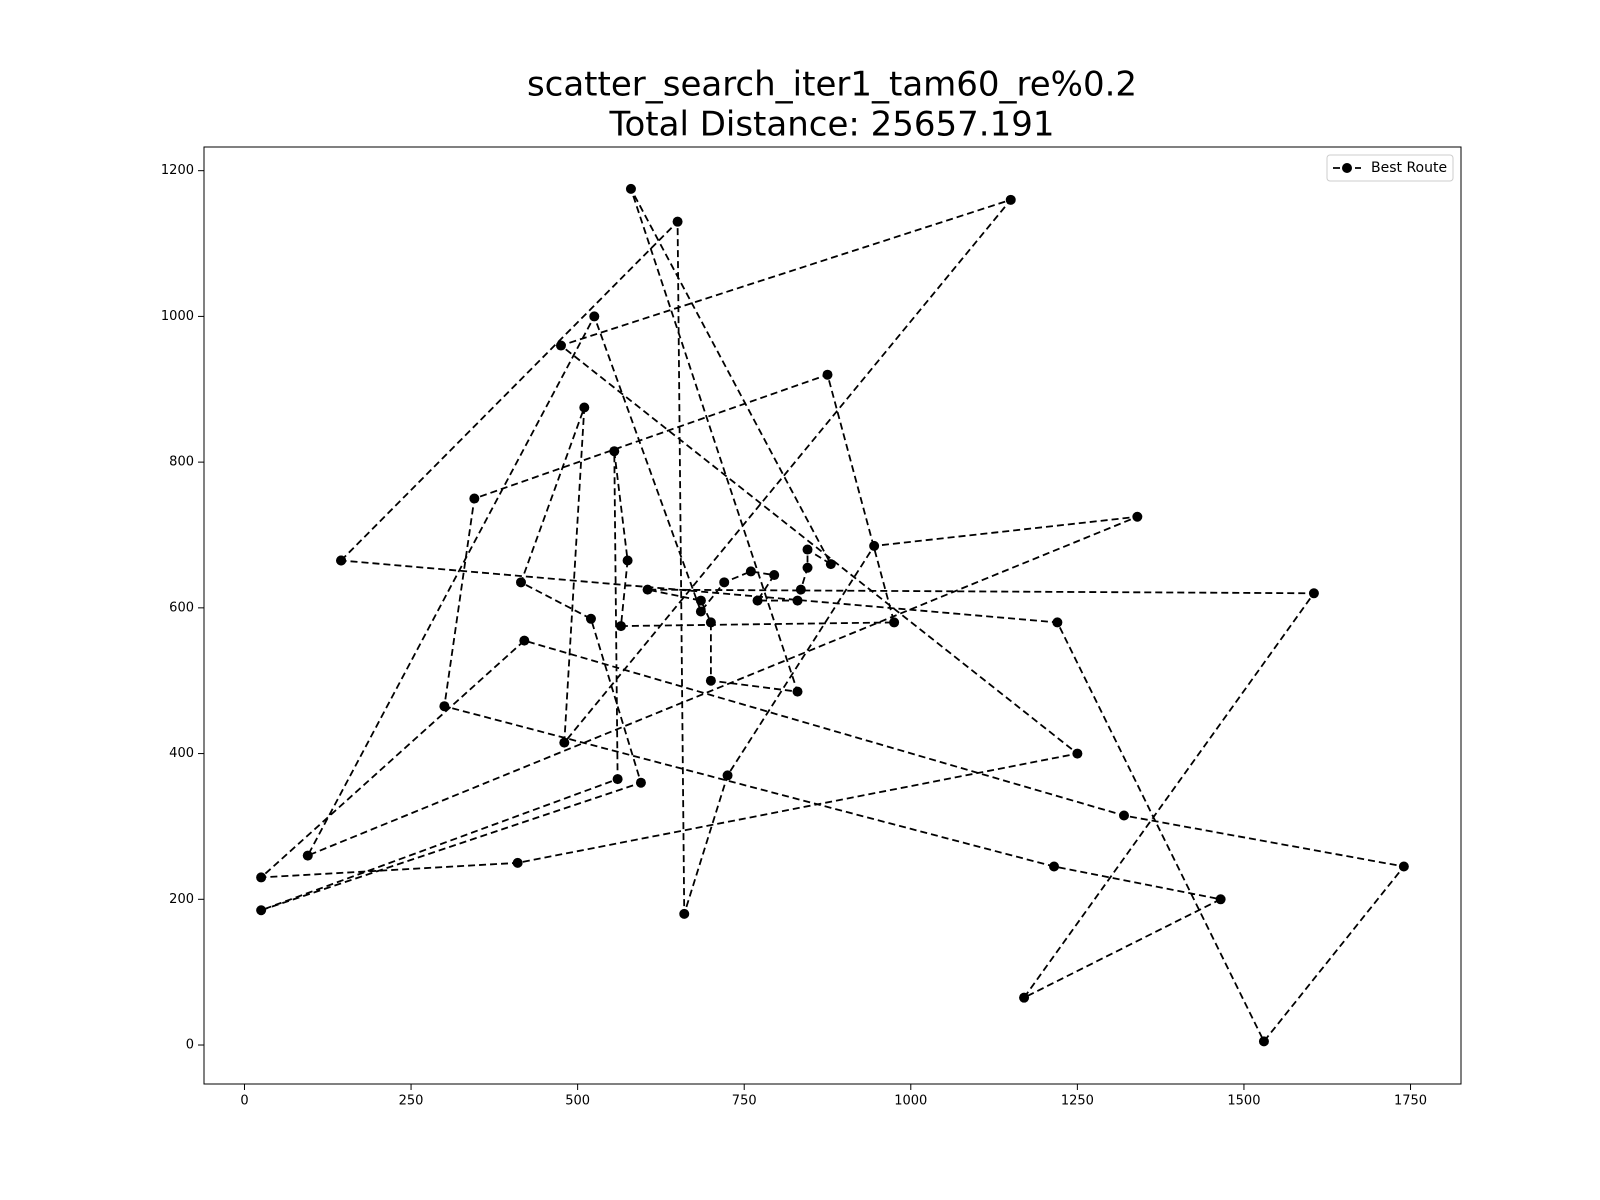  Describe the element at coordinates (181, 899) in the screenshot. I see `y-tick-label: 200` at that location.